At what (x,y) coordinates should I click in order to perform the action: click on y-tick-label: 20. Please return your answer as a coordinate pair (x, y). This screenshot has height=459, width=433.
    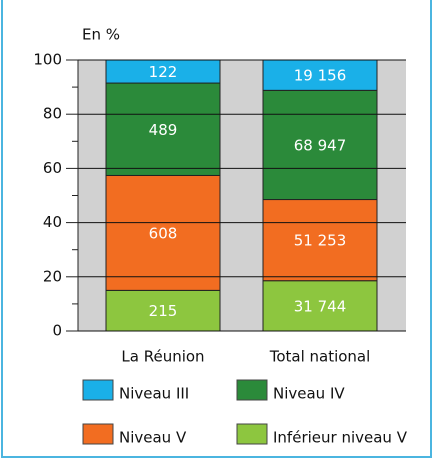
    Looking at the image, I should click on (52, 276).